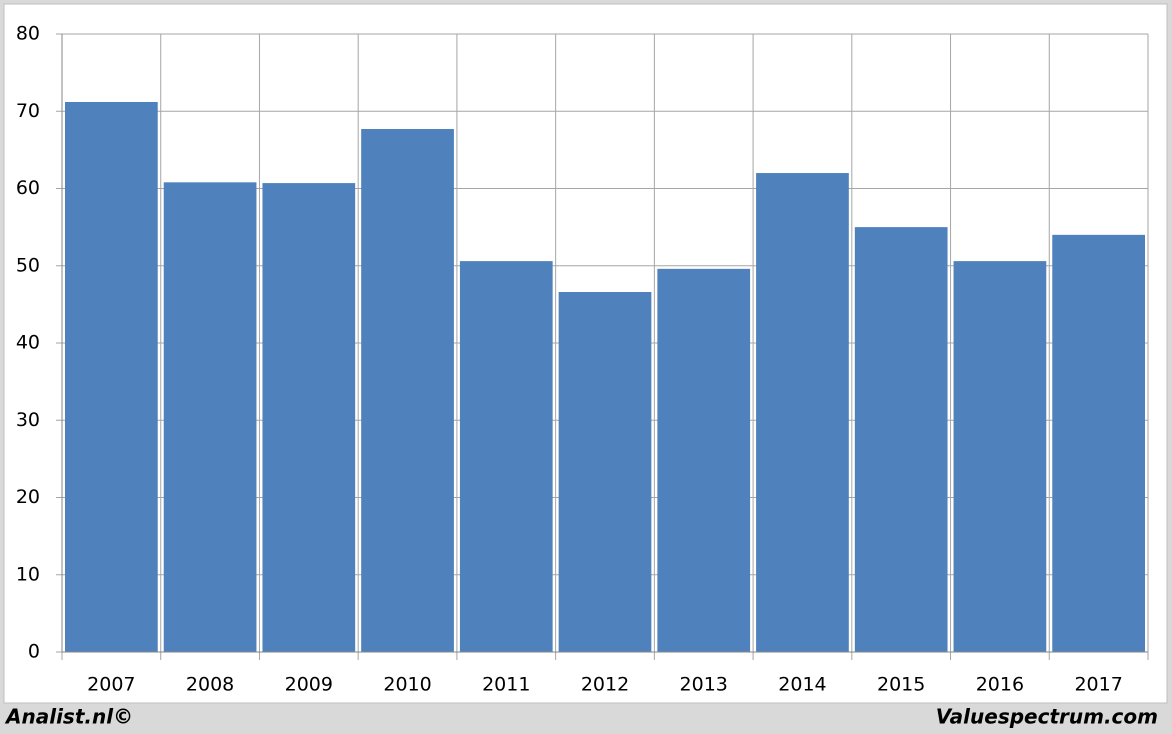  I want to click on y-tick-label: 80, so click(28, 34).